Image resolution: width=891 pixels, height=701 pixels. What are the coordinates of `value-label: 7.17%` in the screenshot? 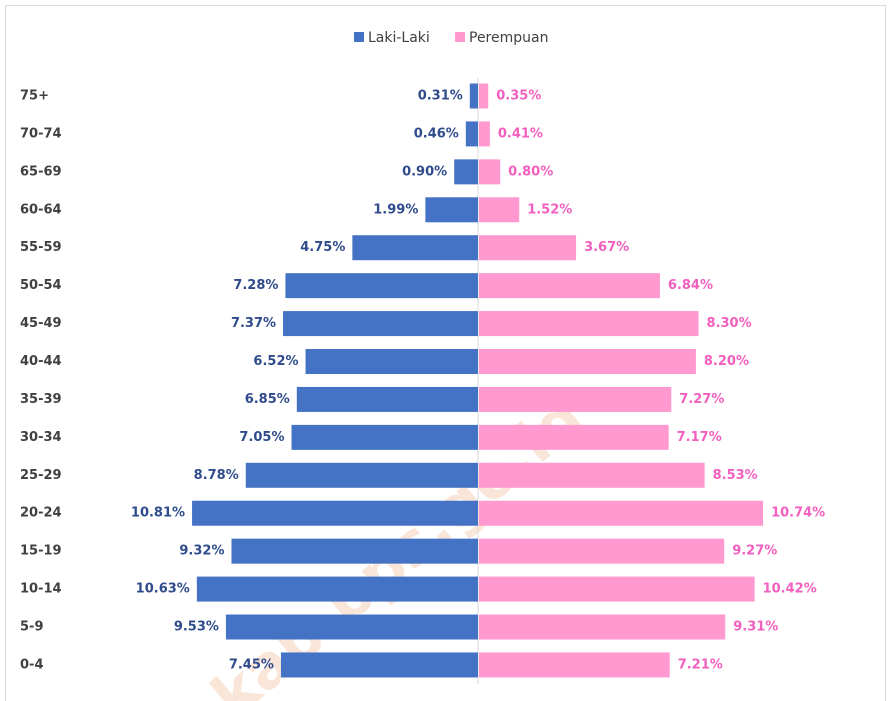 It's located at (699, 437).